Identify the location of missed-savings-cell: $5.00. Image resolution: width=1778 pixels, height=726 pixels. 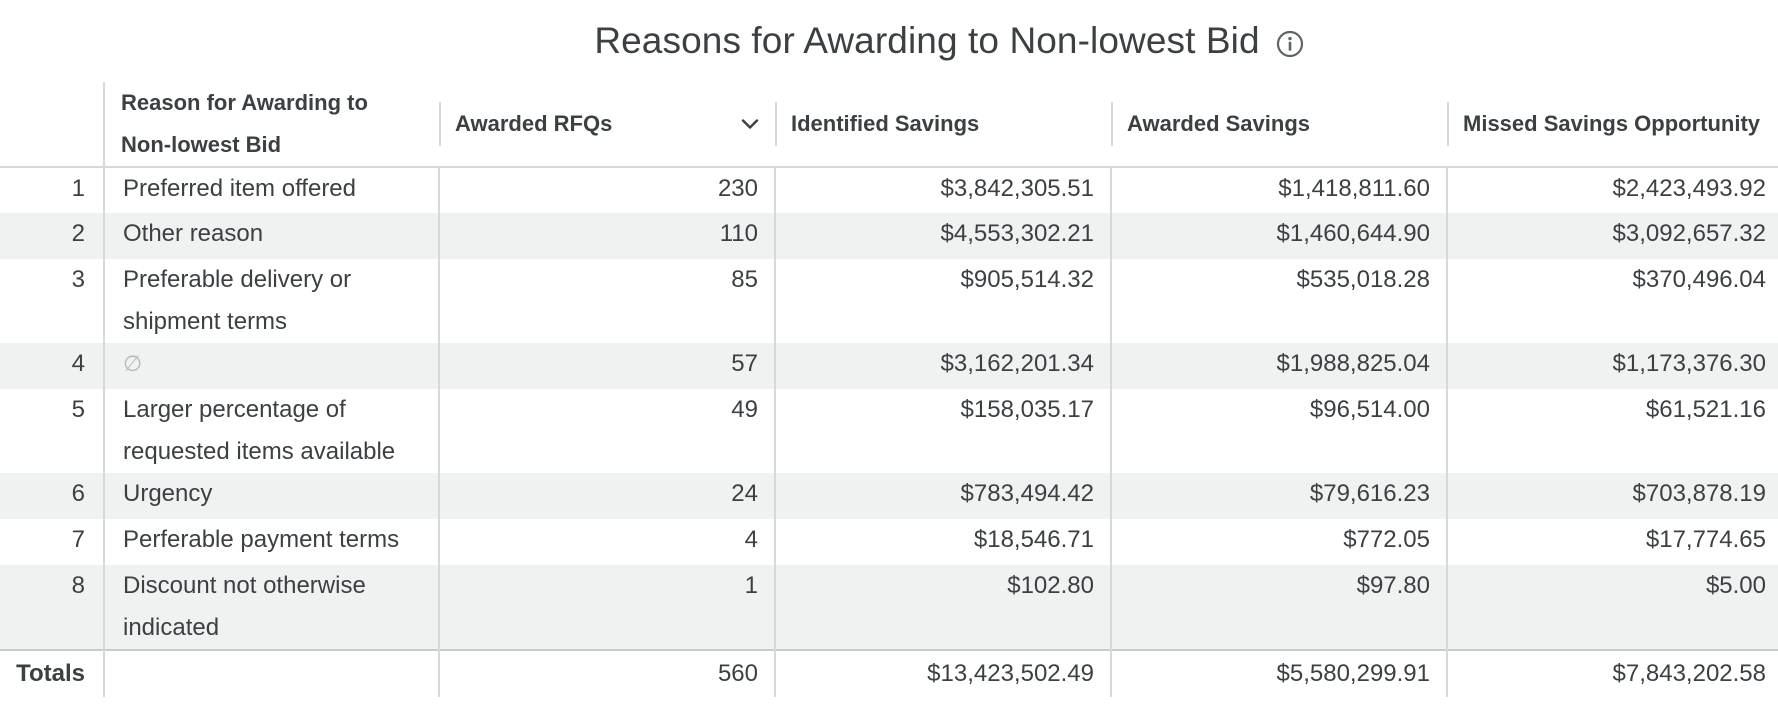
(1612, 607).